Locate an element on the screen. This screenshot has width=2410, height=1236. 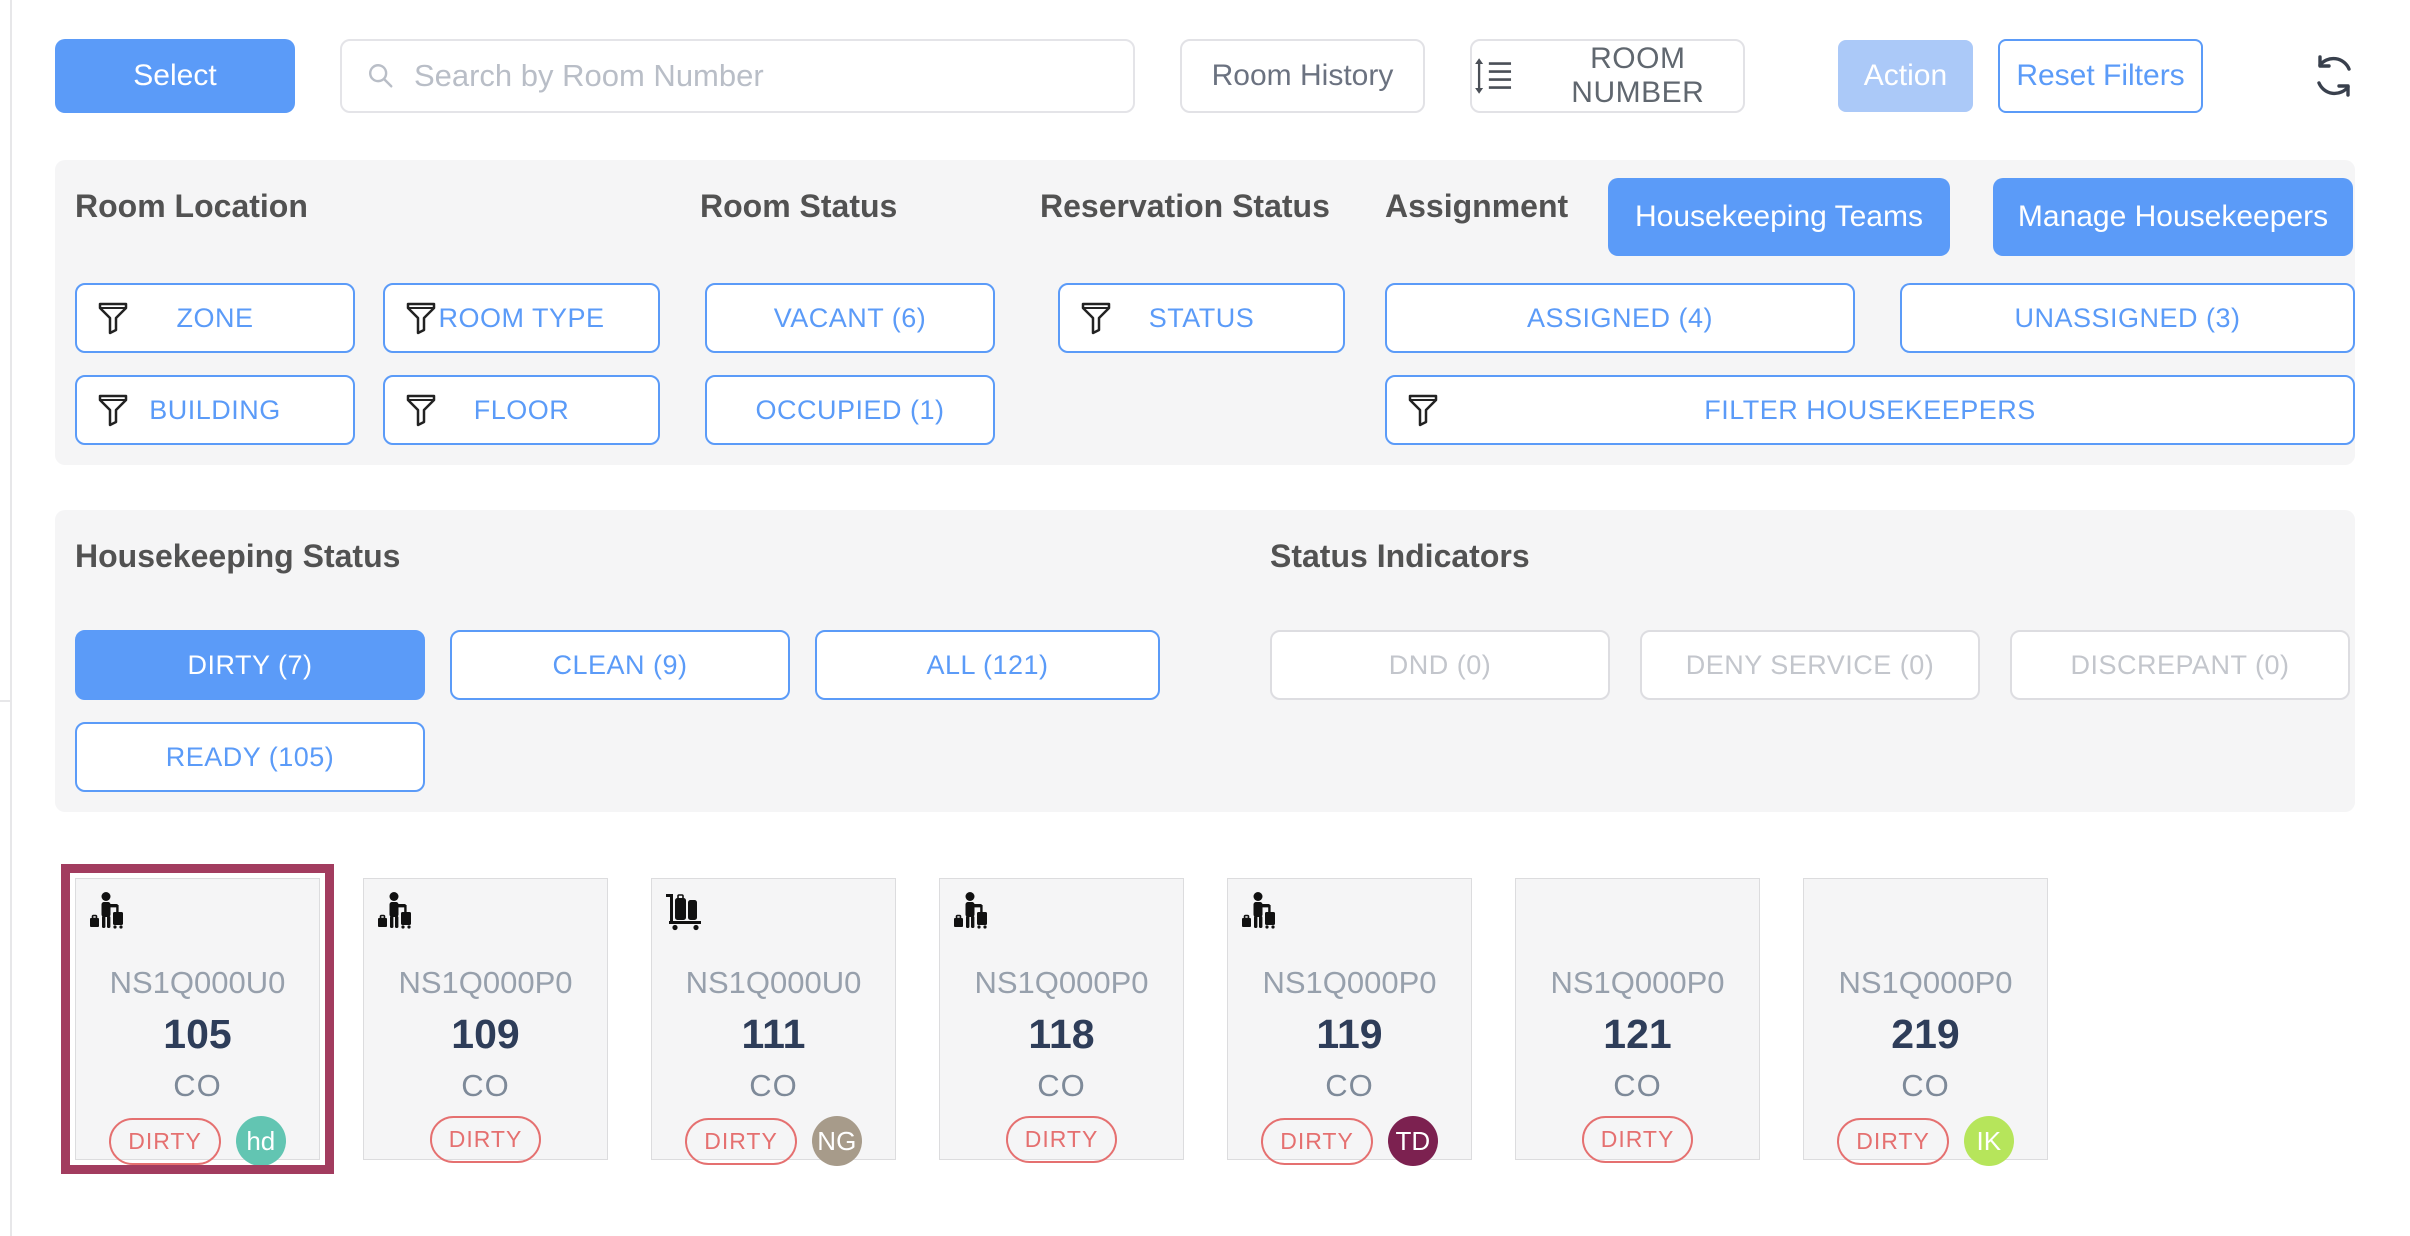
room-card-219: NS1Q000P0 219 CO DIRTY IK is located at coordinates (1925, 1022).